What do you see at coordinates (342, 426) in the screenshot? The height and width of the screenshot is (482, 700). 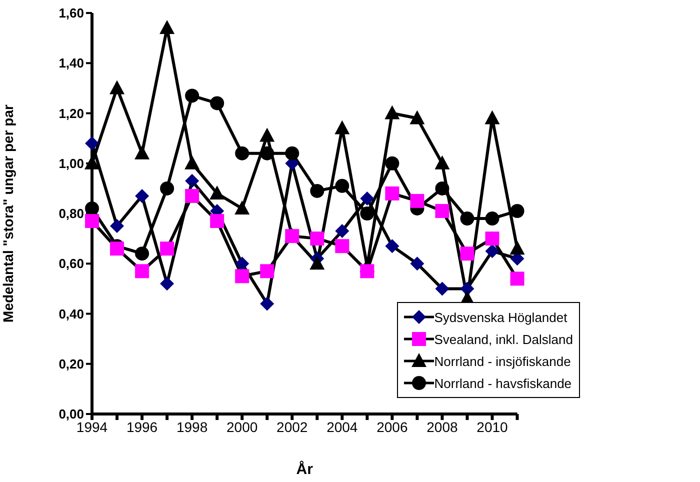 I see `x-tick-label: 2004` at bounding box center [342, 426].